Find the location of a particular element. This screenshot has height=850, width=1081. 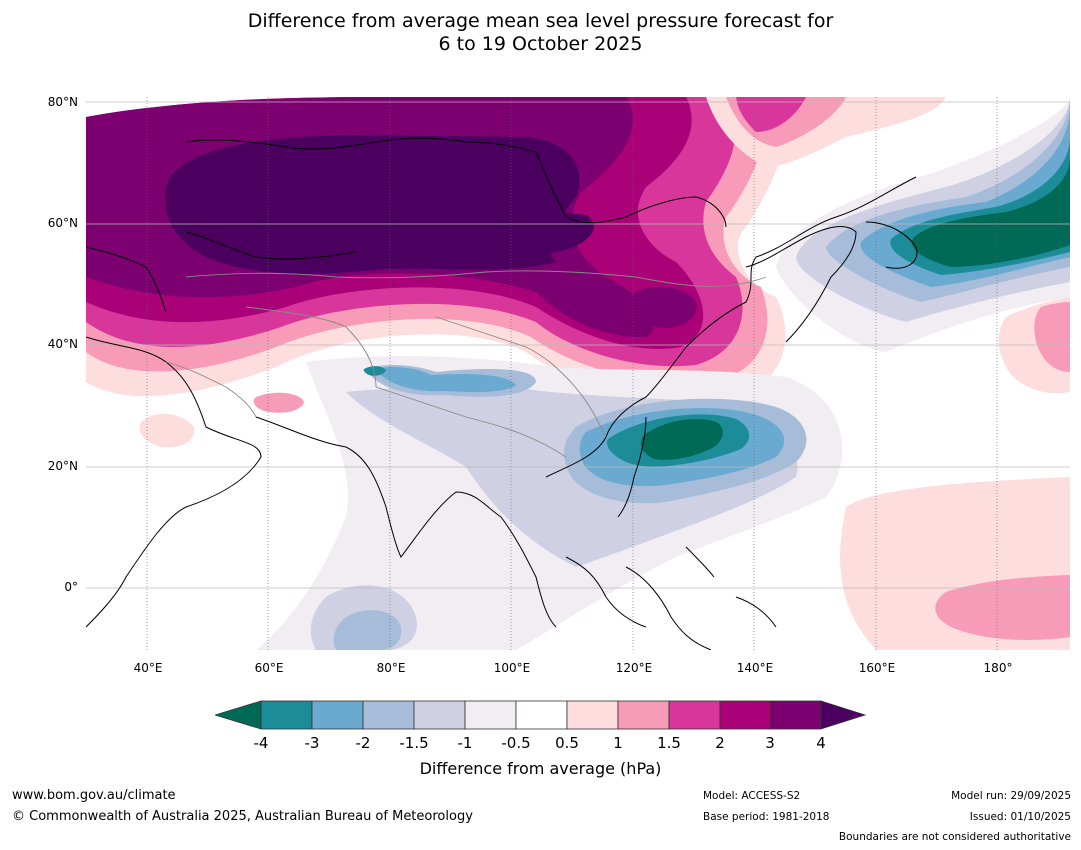

lat-label-60n: 60°N is located at coordinates (62, 223).